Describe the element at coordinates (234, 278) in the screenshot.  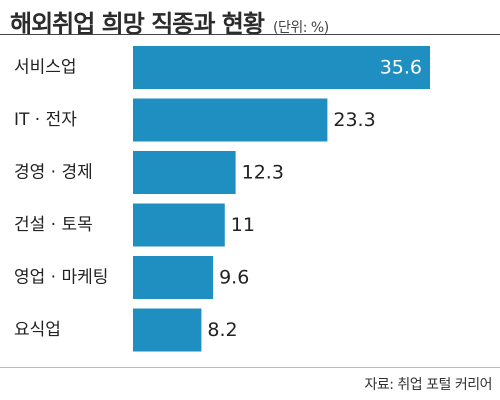
I see `value-label: 9.6` at that location.